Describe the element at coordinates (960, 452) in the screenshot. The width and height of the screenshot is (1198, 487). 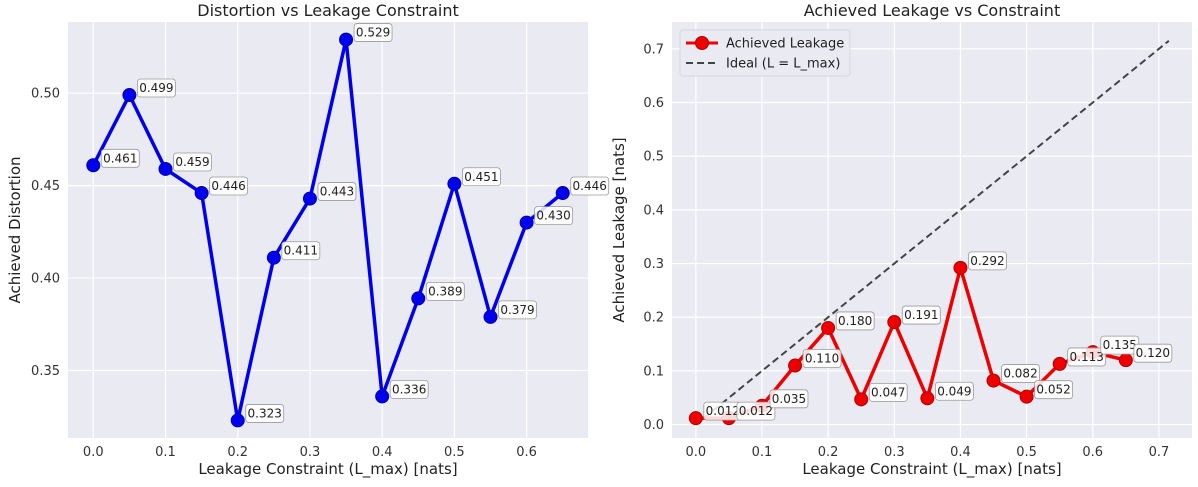
I see `x-tick-label: 0.4` at that location.